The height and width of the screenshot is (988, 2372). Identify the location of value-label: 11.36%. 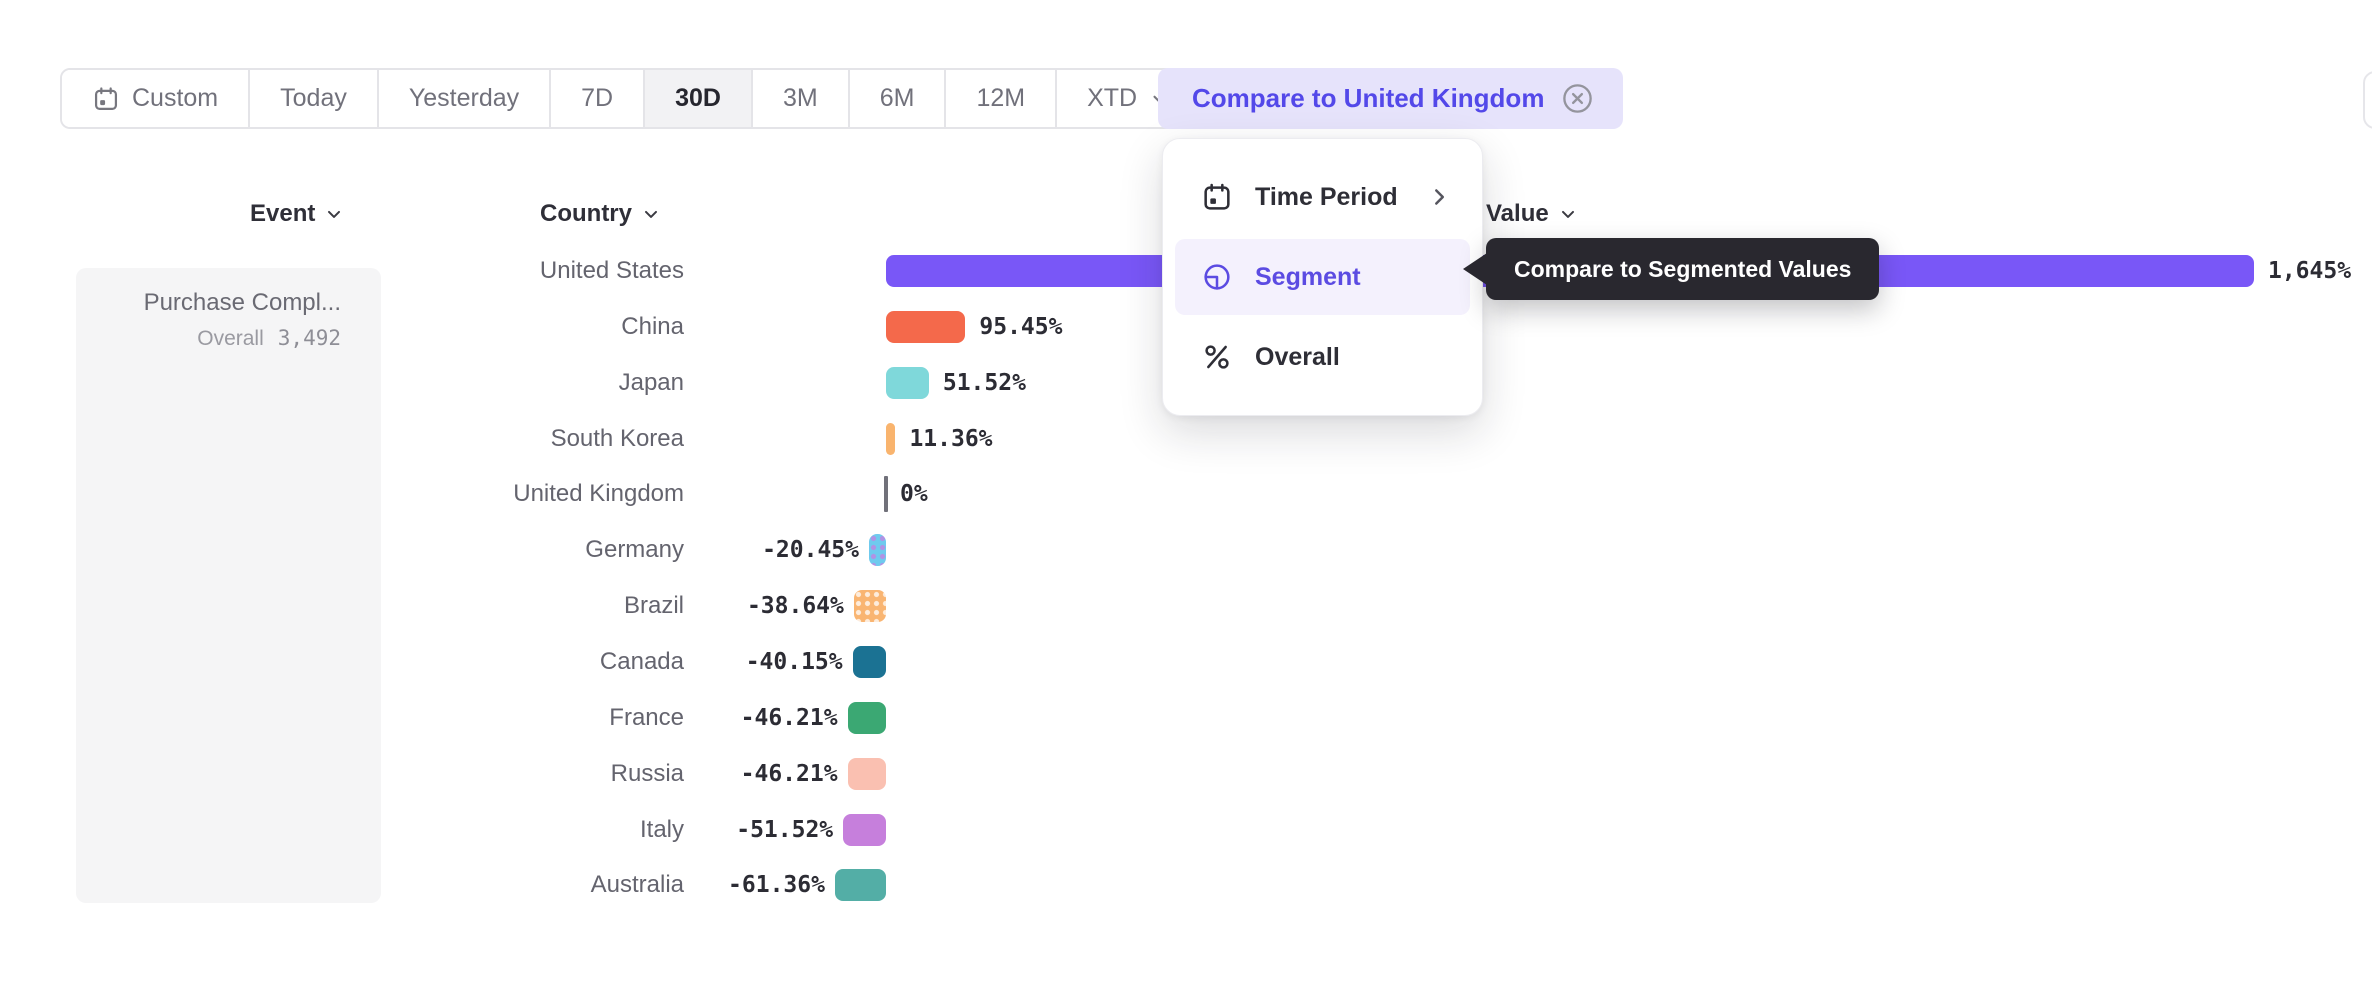
(951, 438).